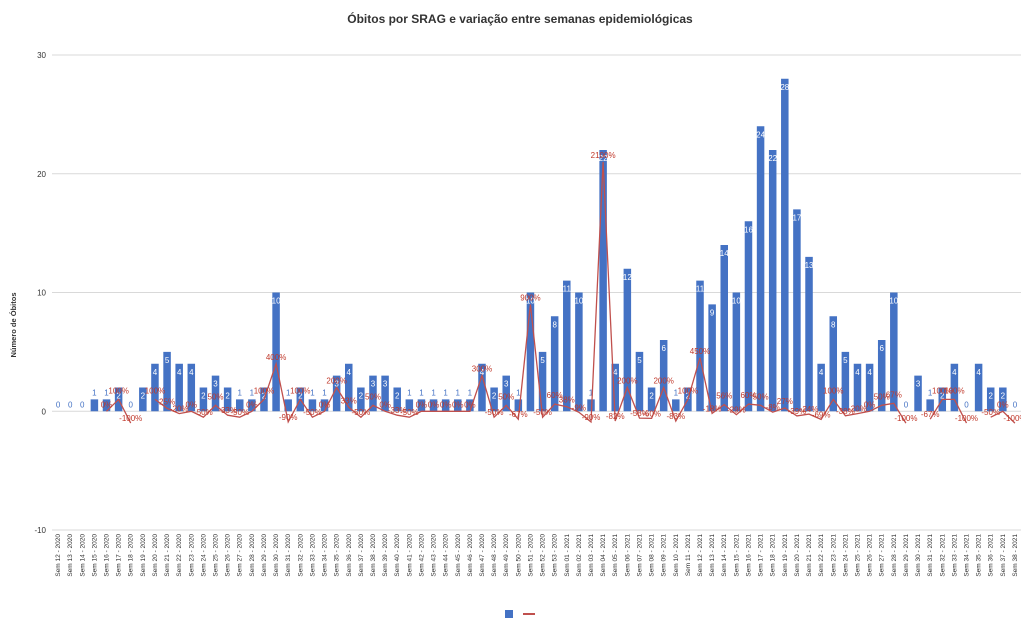 The image size is (1021, 619). Describe the element at coordinates (603, 555) in the screenshot. I see `x-tick-label: Sem 04 - 2021` at that location.